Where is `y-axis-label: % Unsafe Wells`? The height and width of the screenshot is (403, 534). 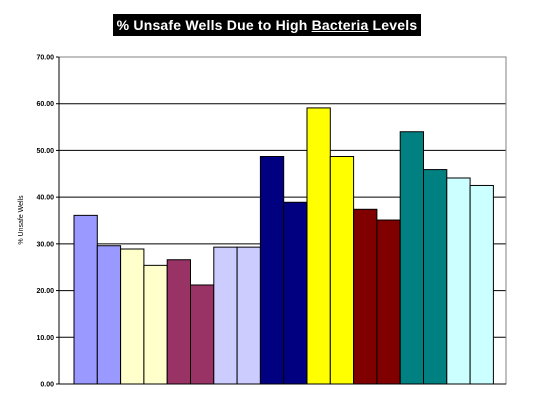
y-axis-label: % Unsafe Wells is located at coordinates (21, 220).